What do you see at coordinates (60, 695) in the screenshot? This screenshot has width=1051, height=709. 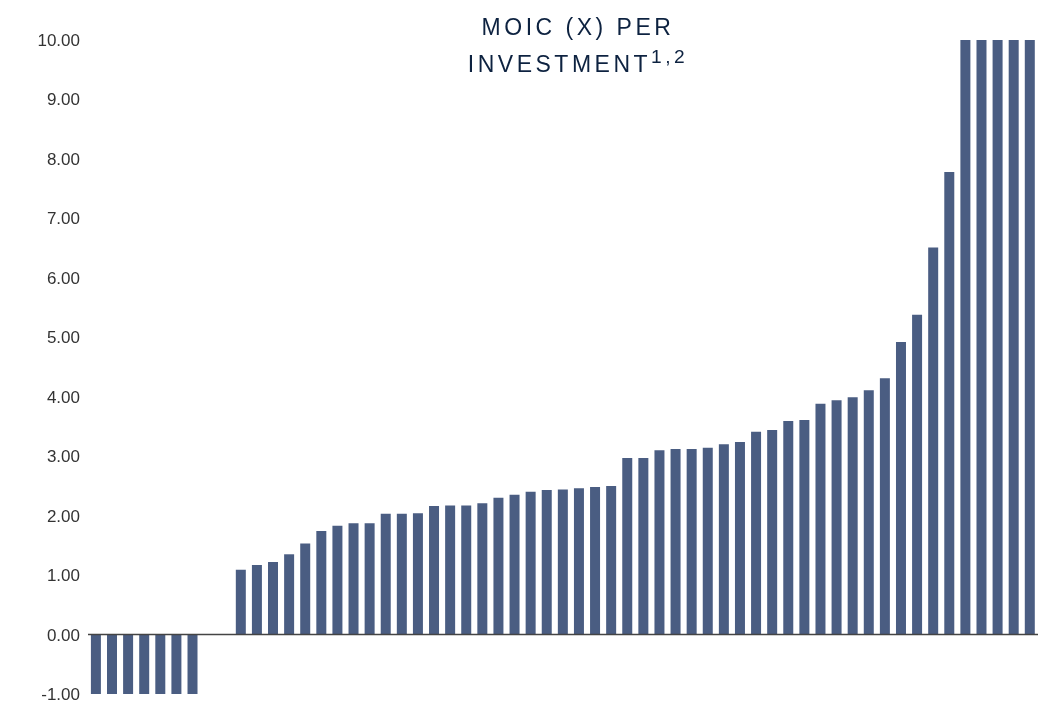 I see `y-tick-label: -1.00` at bounding box center [60, 695].